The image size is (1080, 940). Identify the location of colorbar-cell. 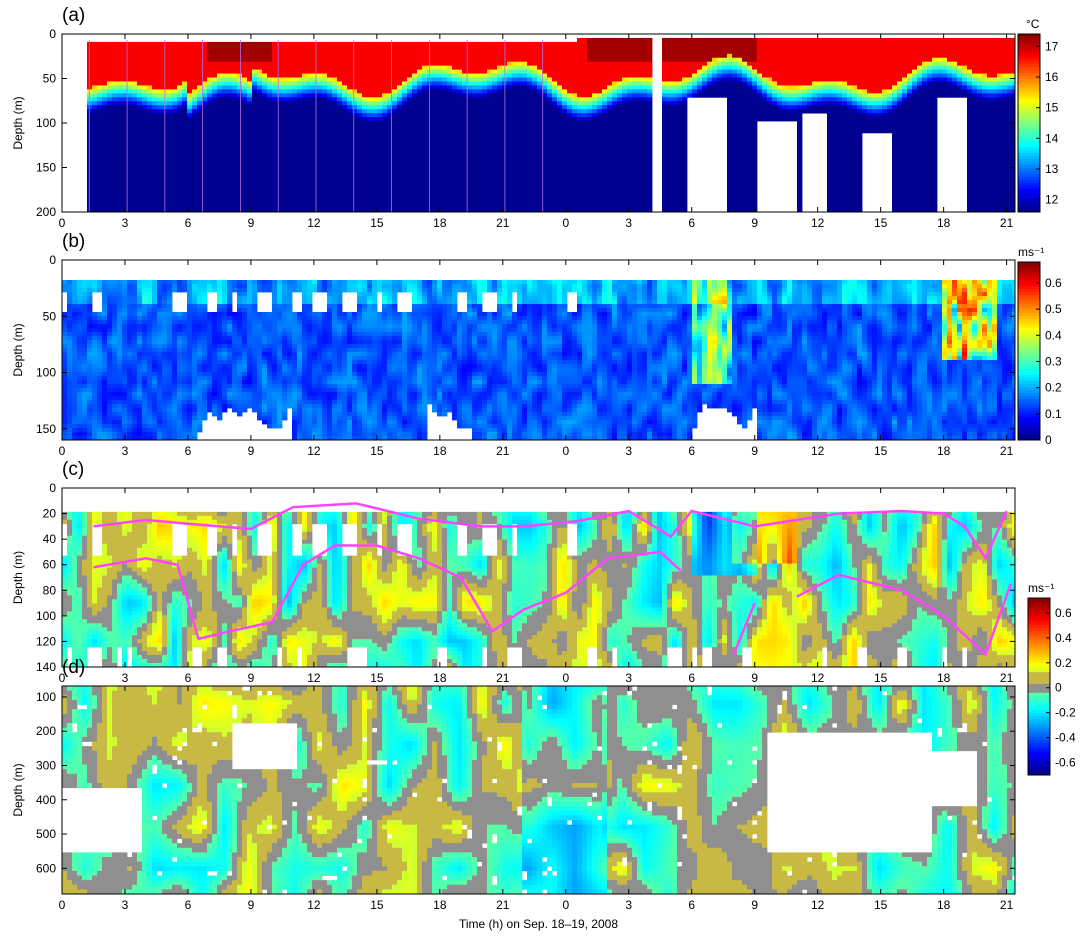
(1029, 145).